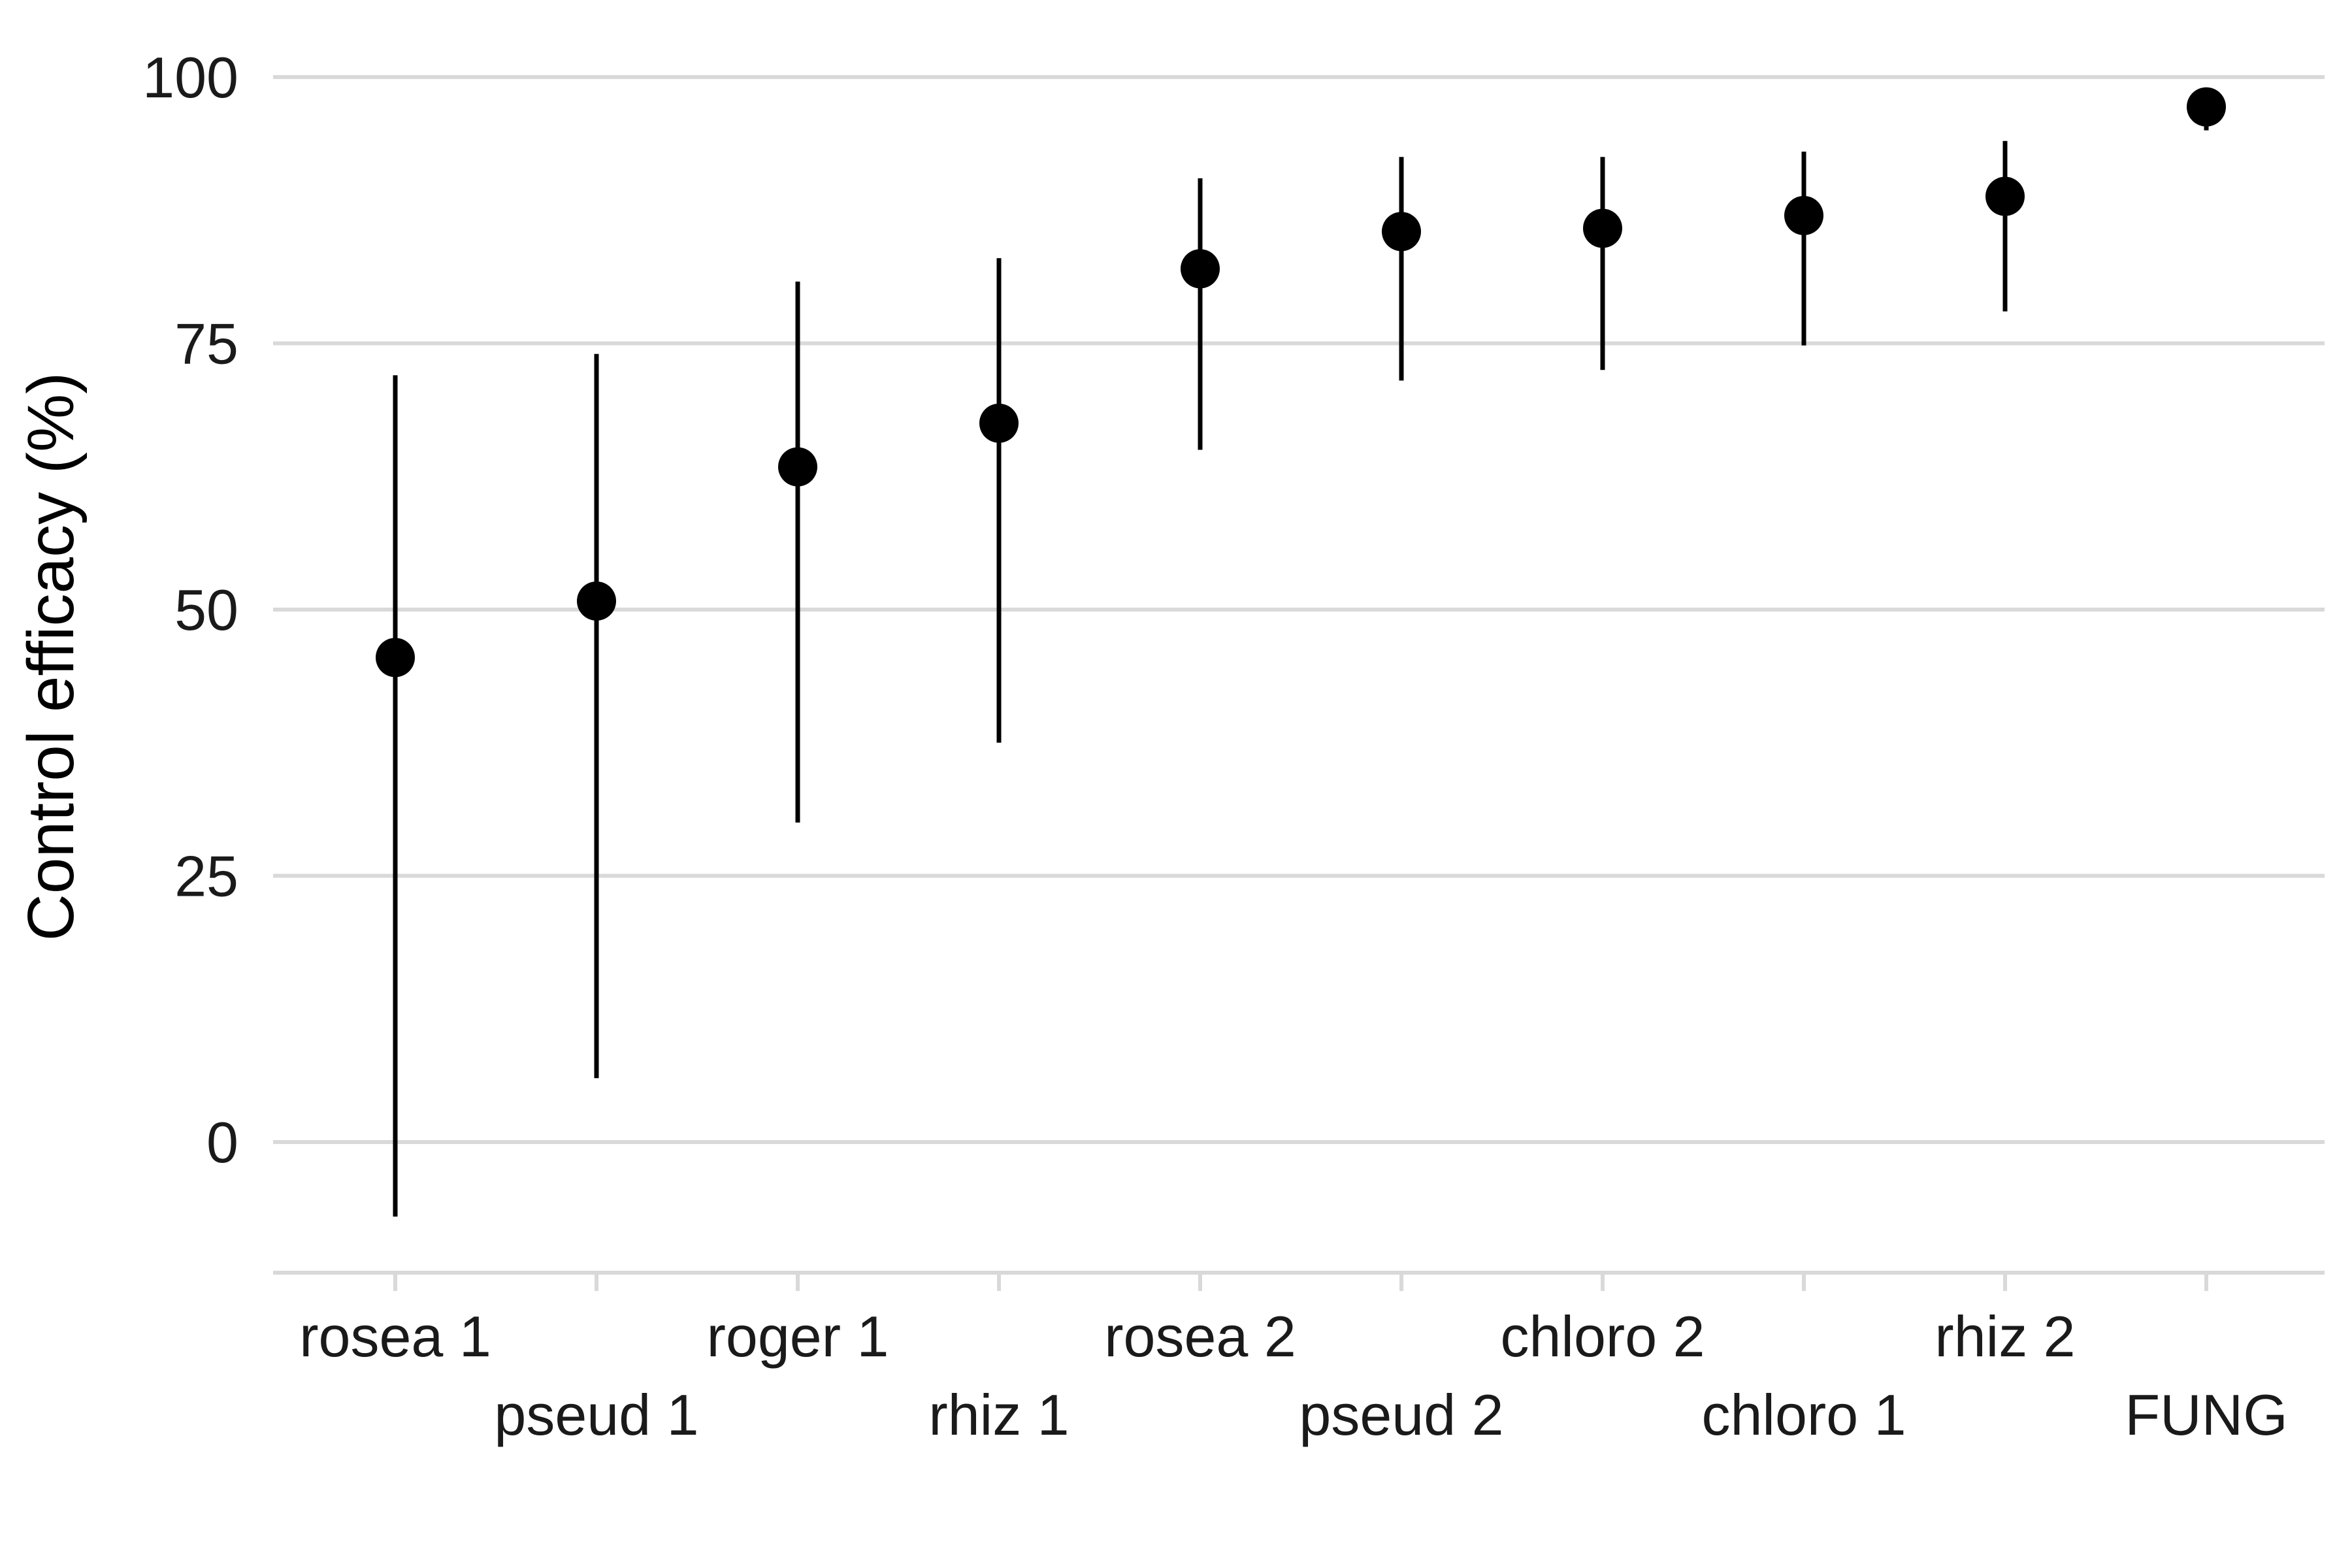 The image size is (2352, 1568). Describe the element at coordinates (190, 77) in the screenshot. I see `y-tick-label: 100` at that location.